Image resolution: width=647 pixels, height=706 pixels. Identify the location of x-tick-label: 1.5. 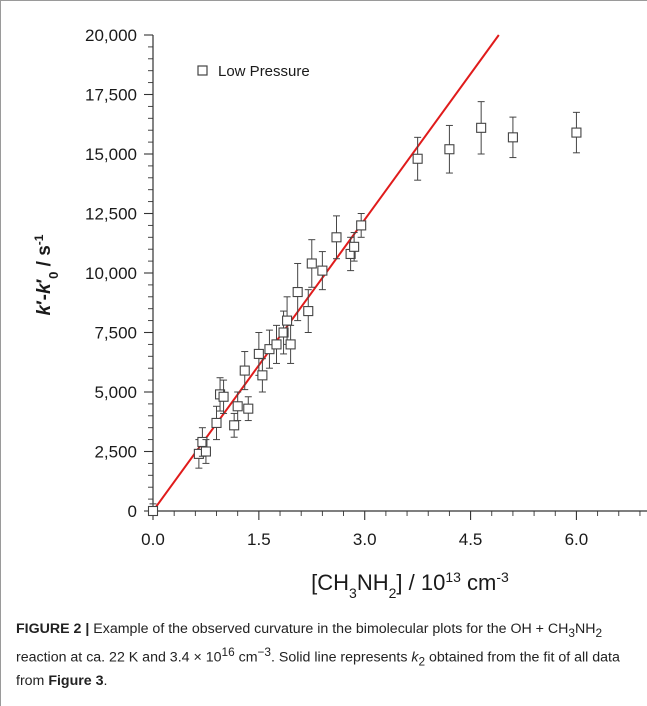
(259, 539).